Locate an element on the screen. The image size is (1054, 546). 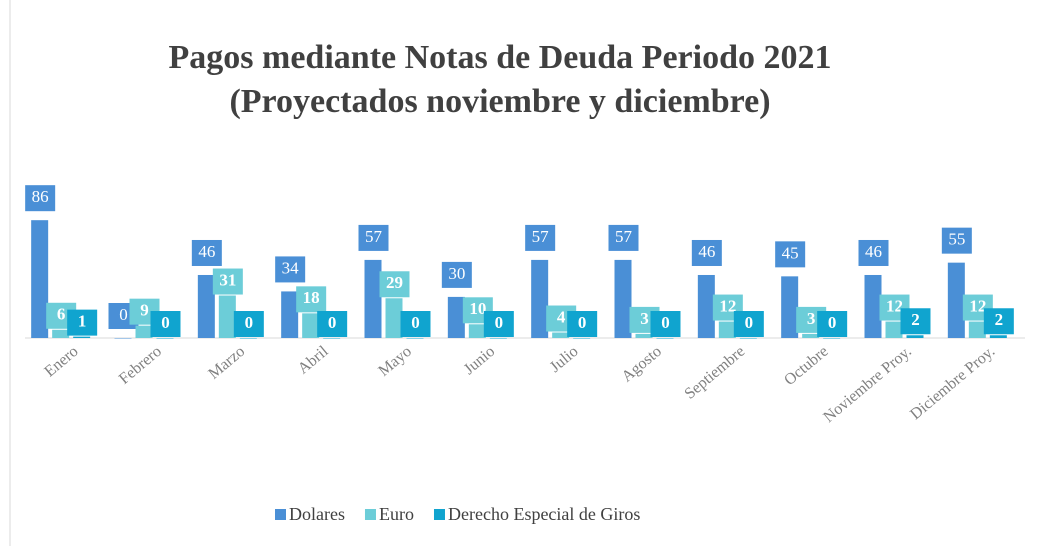
legend-label: Derecho Especial de Giros is located at coordinates (544, 514).